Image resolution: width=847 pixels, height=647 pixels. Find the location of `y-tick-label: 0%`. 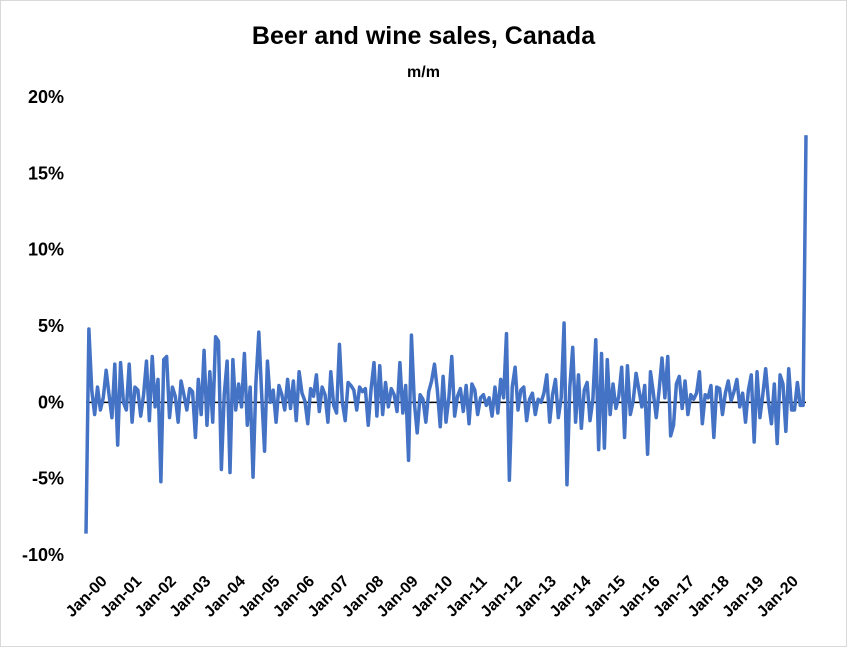

y-tick-label: 0% is located at coordinates (51, 402).